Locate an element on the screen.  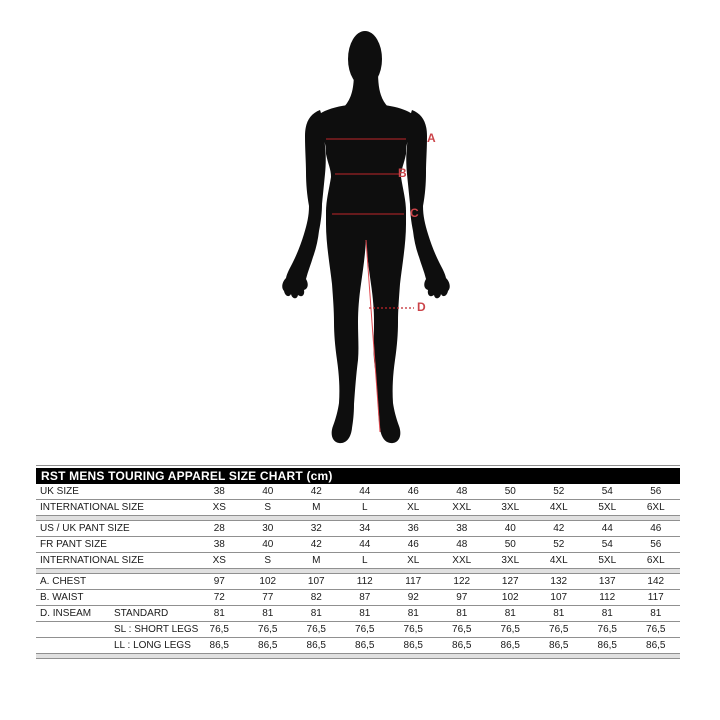
table-title: RST MENS TOURING APPAREL SIZE CHART (cm) is located at coordinates (358, 476).